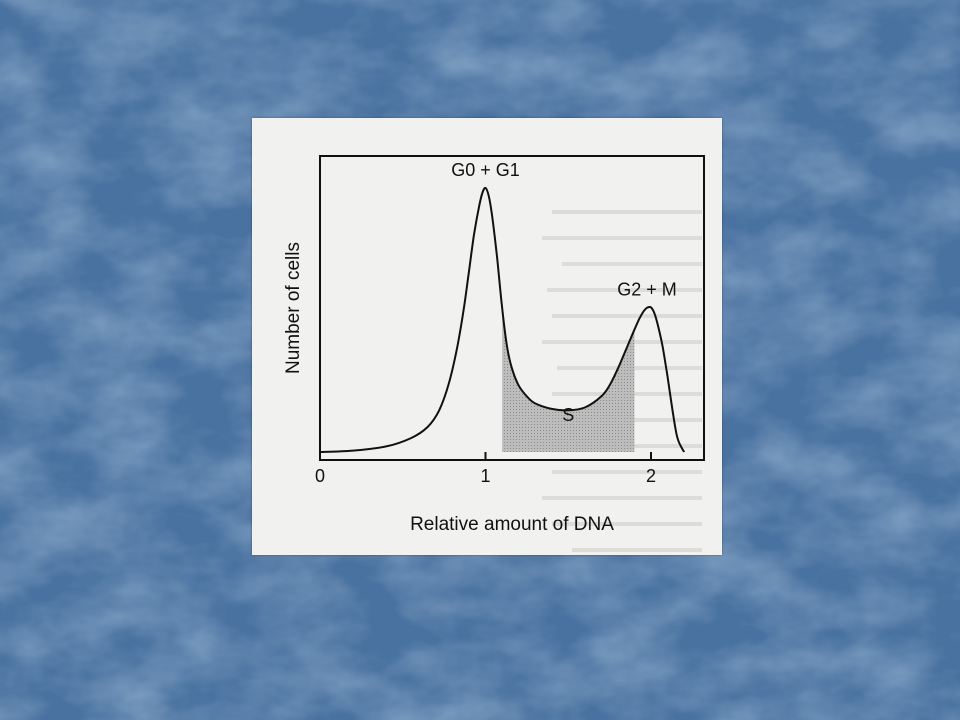 The height and width of the screenshot is (720, 960). Describe the element at coordinates (485, 170) in the screenshot. I see `annotation-label: G0 + G1` at that location.